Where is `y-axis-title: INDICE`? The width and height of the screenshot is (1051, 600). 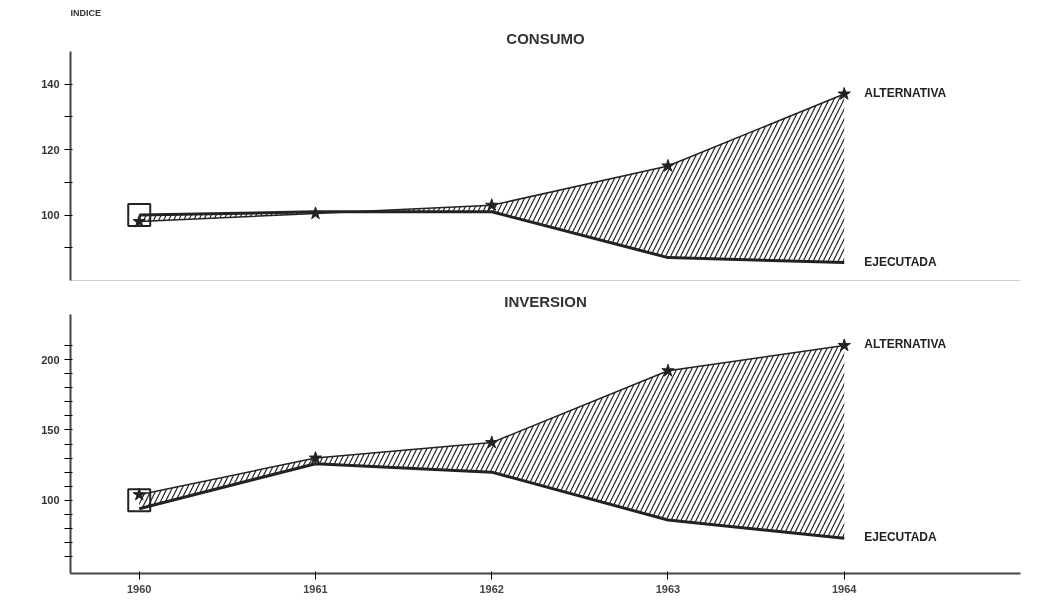 y-axis-title: INDICE is located at coordinates (86, 12).